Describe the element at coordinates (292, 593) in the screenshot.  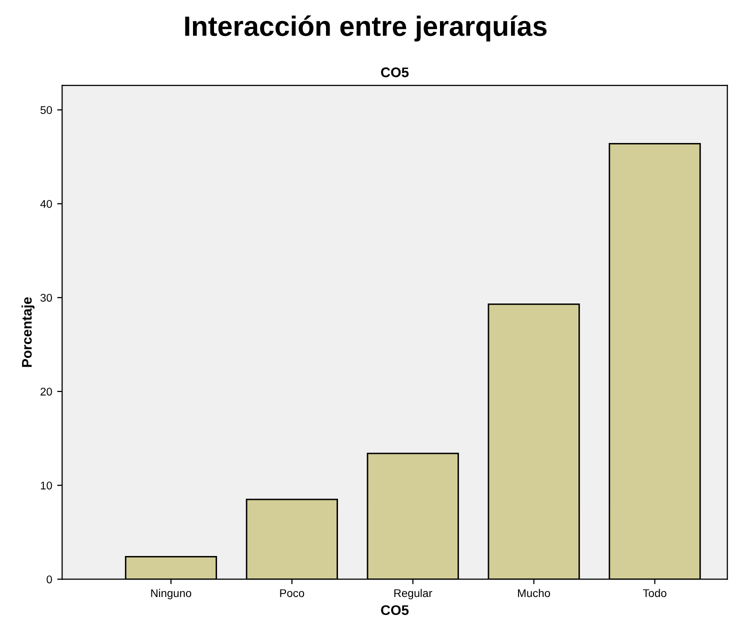
I see `x-tick-label: Poco` at that location.